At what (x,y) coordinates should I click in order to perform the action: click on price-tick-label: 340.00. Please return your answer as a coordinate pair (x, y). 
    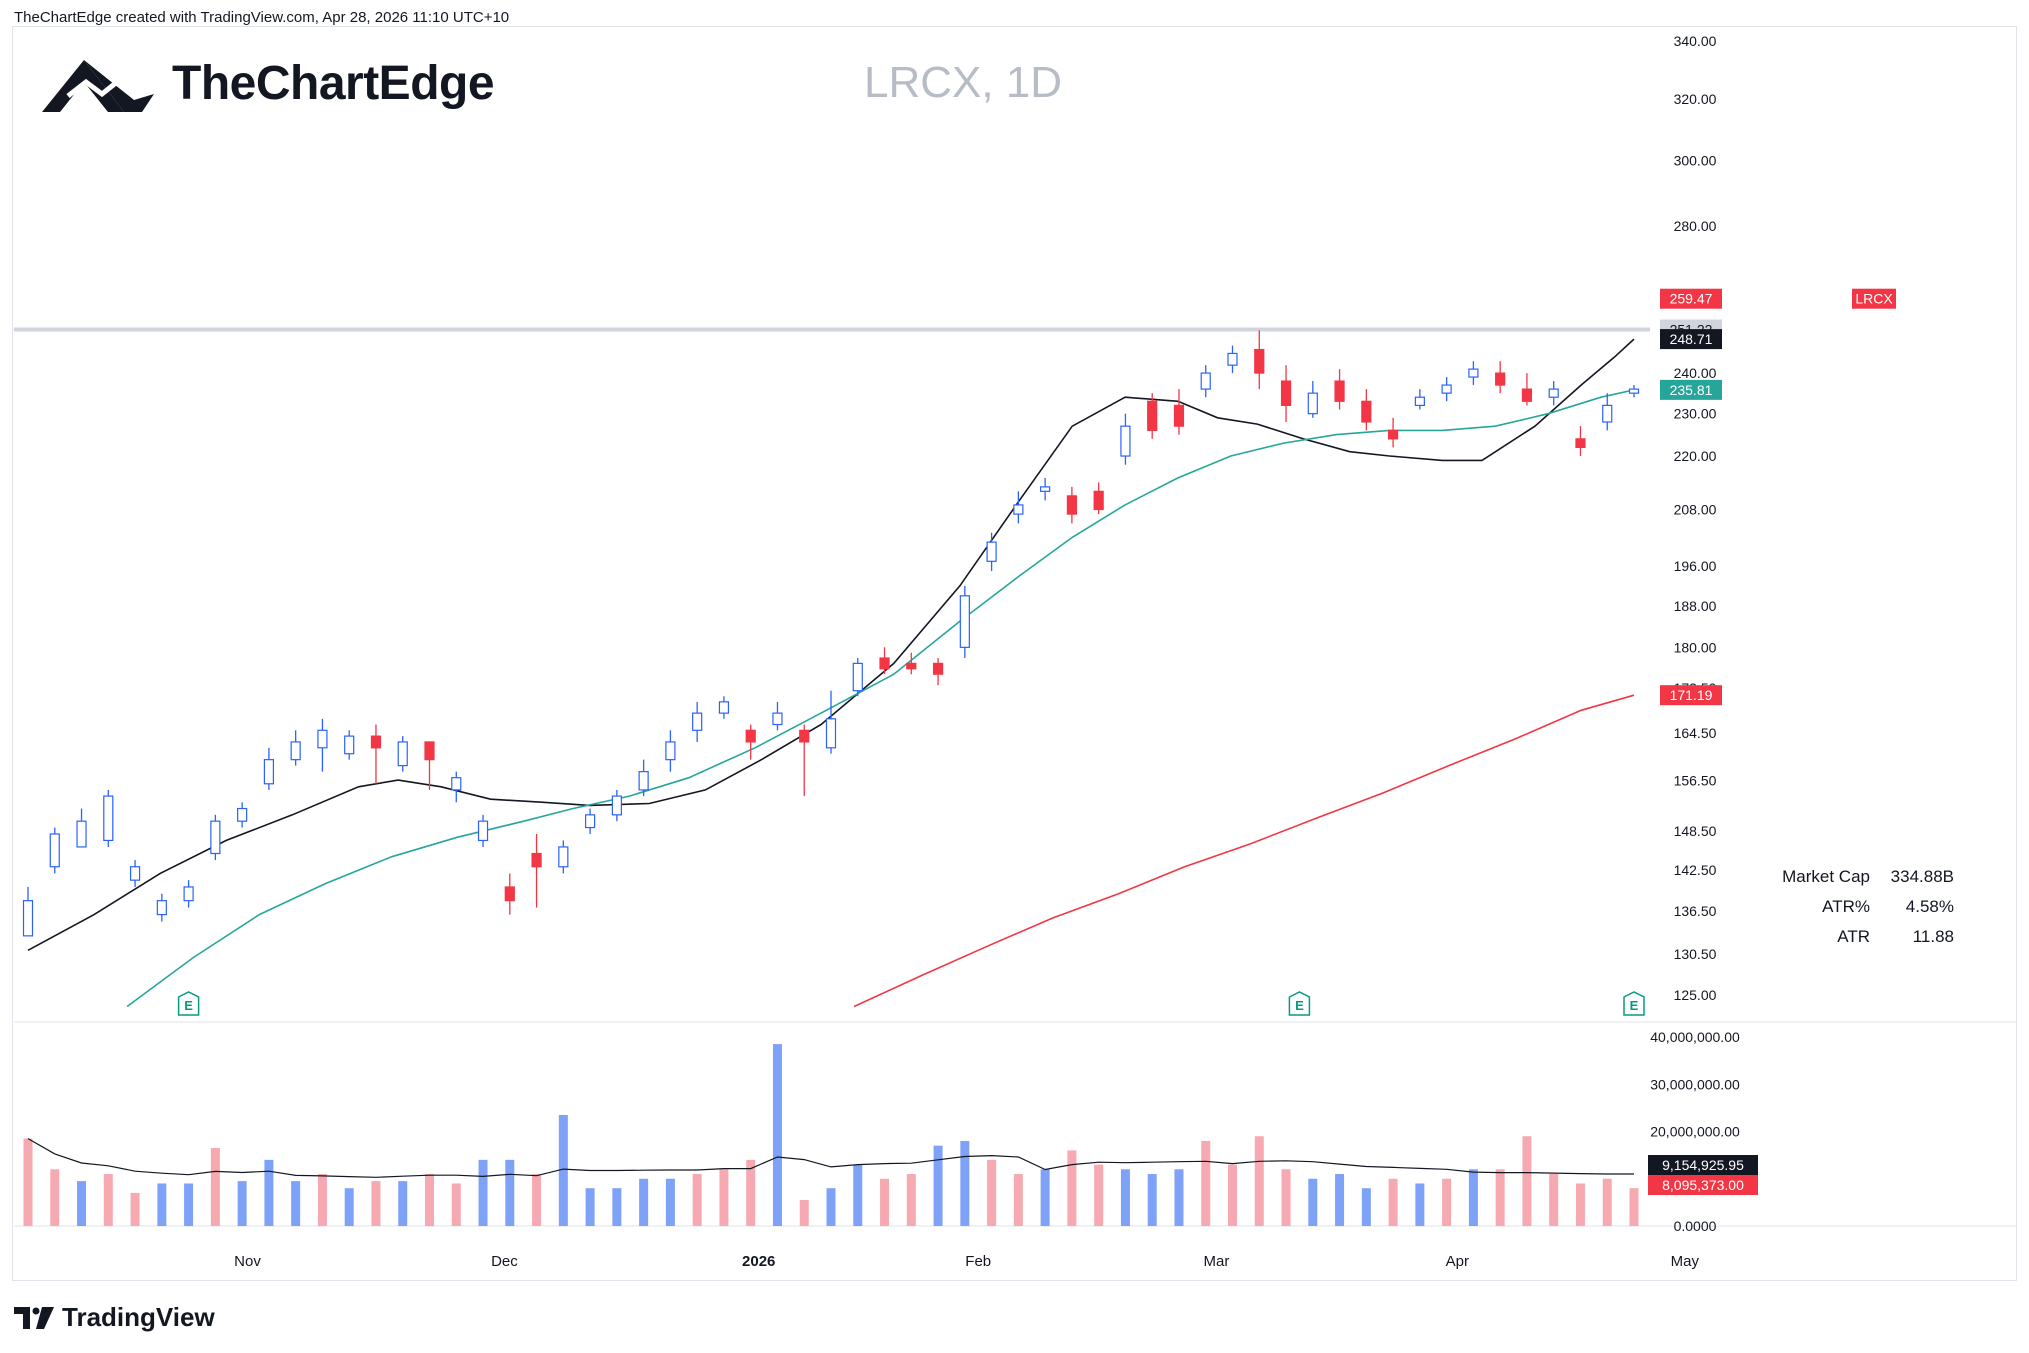
    Looking at the image, I should click on (1695, 41).